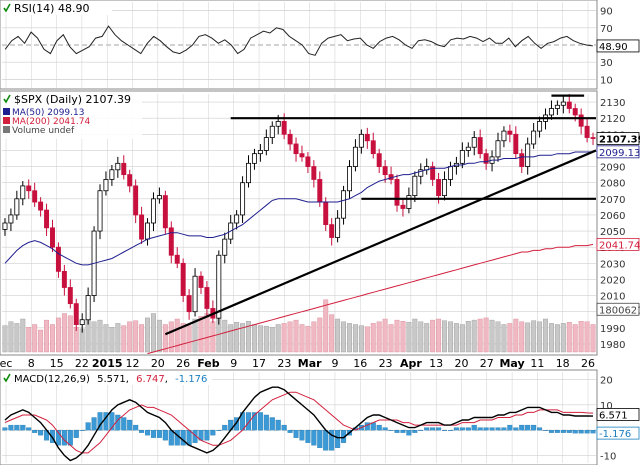 The image size is (640, 465). I want to click on macd-label-prefix: MACD(12,26,9), so click(52, 379).